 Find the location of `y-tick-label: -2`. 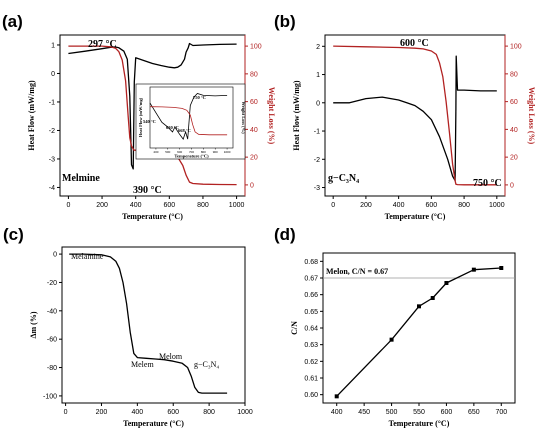

y-tick-label: -2 is located at coordinates (52, 131).